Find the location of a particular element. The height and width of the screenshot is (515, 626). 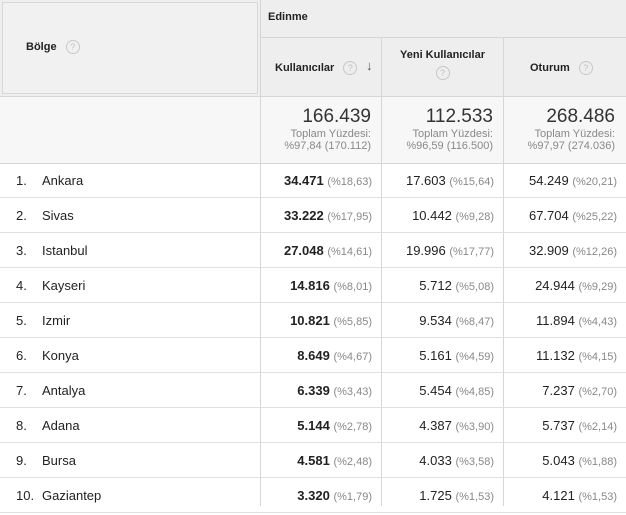

new-users-cell: 17.603 (%15,64) is located at coordinates (439, 180).